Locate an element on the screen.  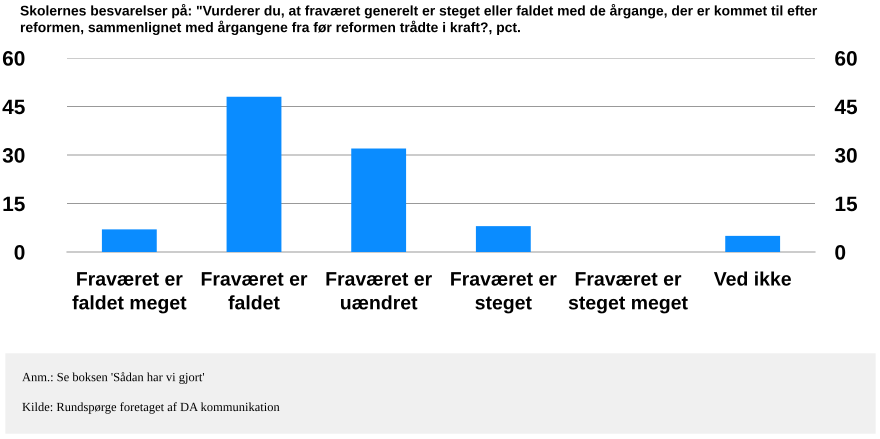
y-tick-label: 60 is located at coordinates (13, 58).